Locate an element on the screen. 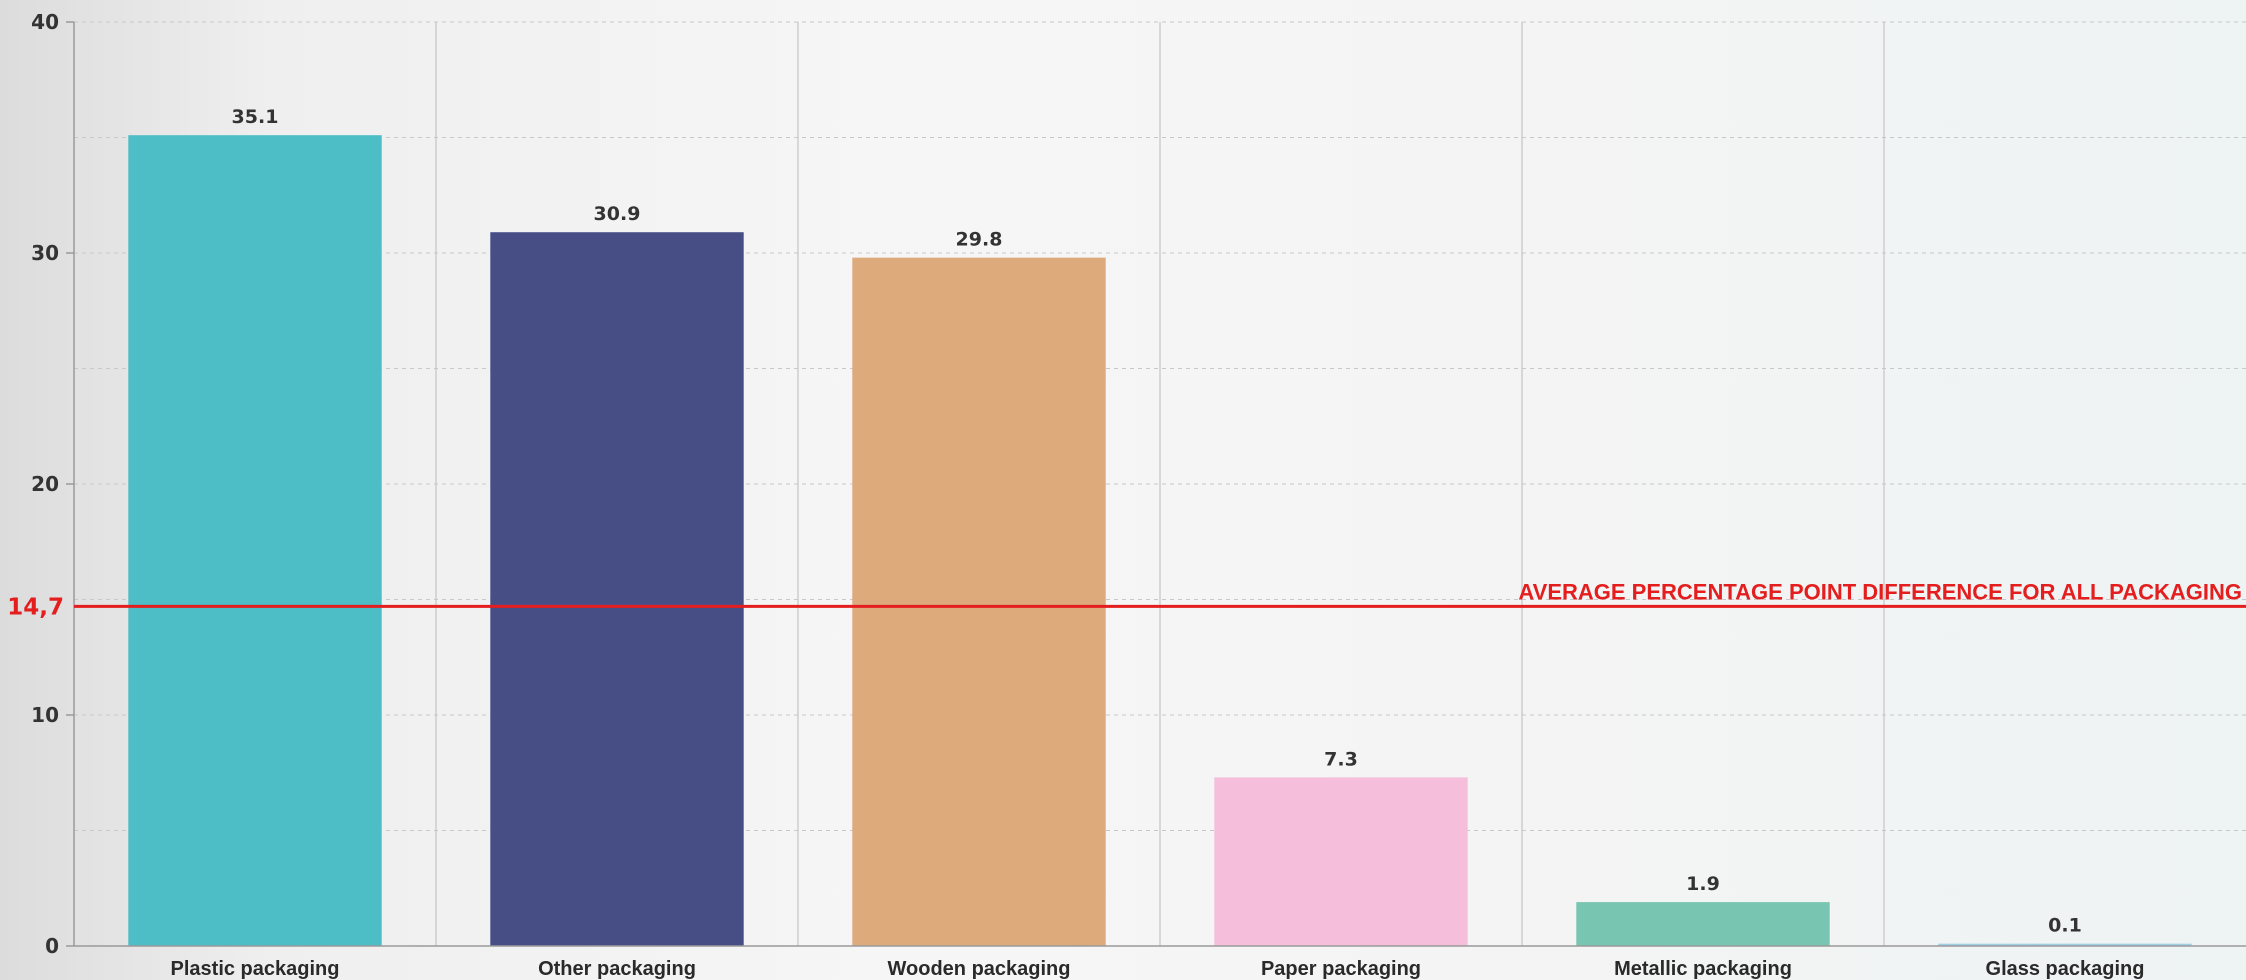 This screenshot has width=2246, height=980. y-tick-label: 30 is located at coordinates (45, 253).